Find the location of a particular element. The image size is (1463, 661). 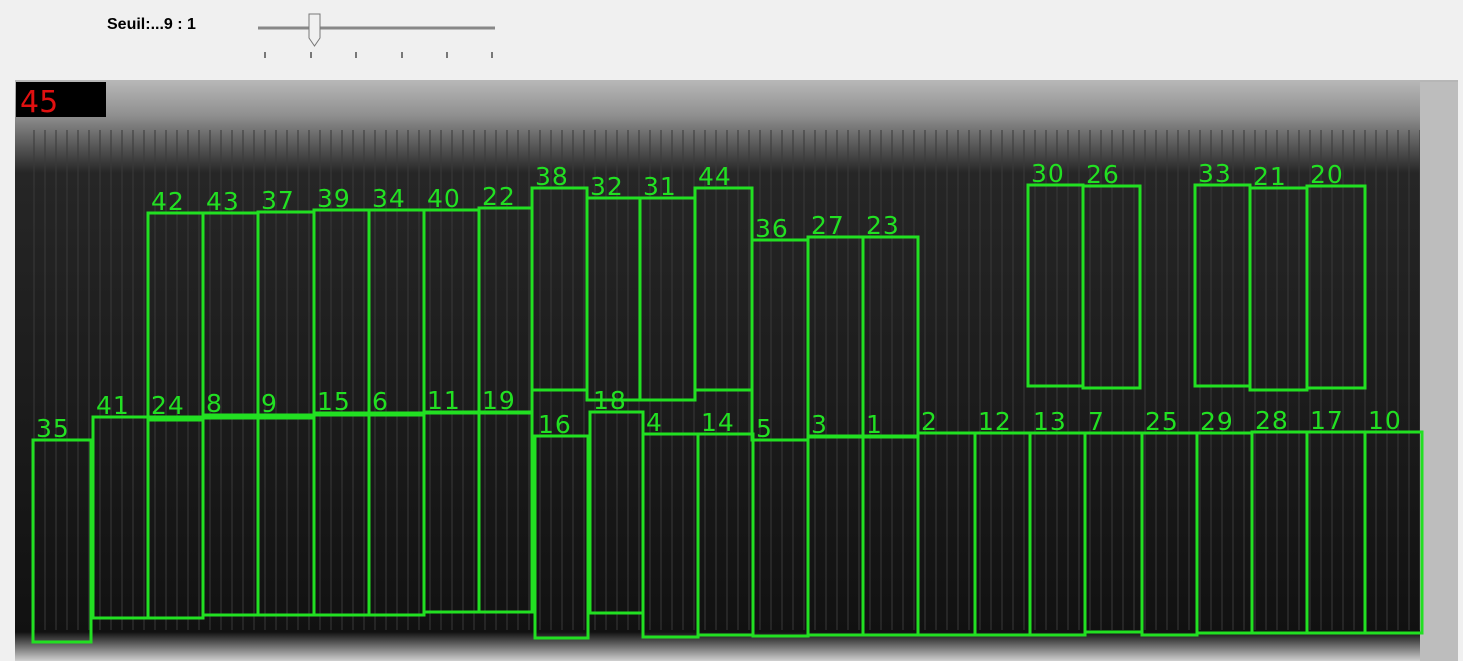

detection-label: 15 is located at coordinates (334, 401).